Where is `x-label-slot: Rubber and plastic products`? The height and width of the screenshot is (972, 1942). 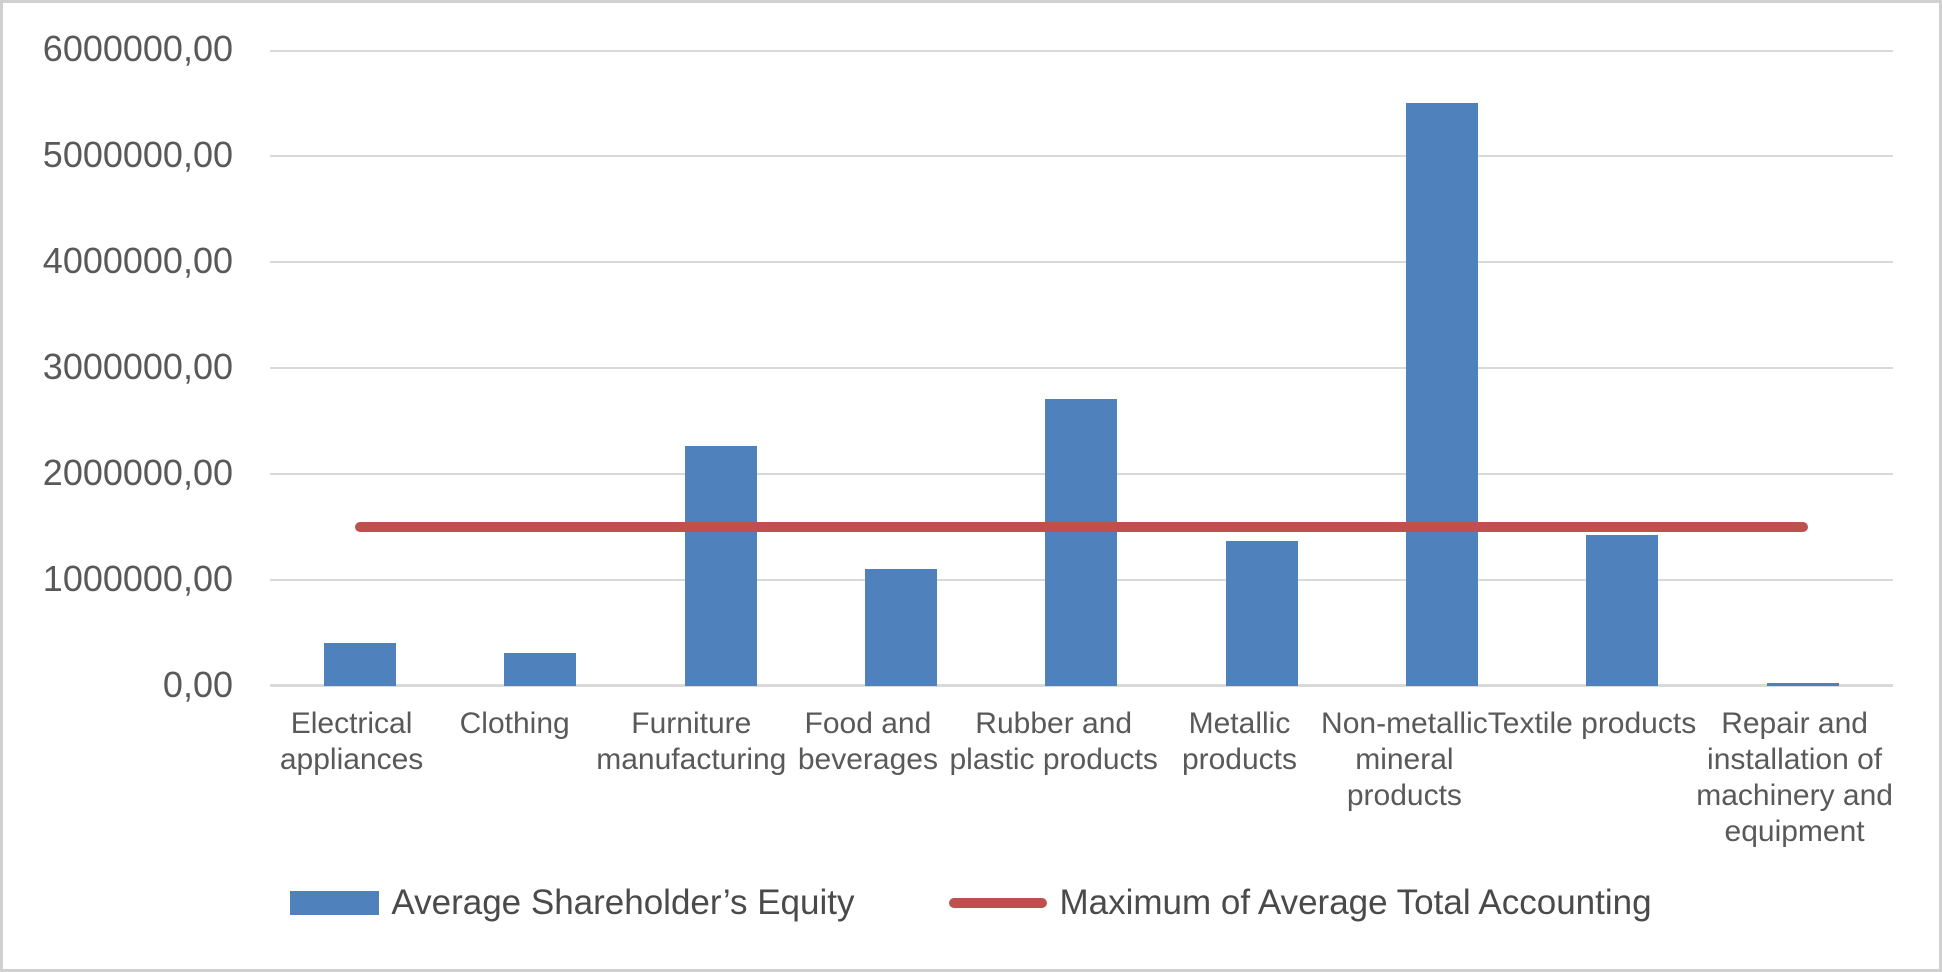
x-label-slot: Rubber and plastic products is located at coordinates (1053, 742).